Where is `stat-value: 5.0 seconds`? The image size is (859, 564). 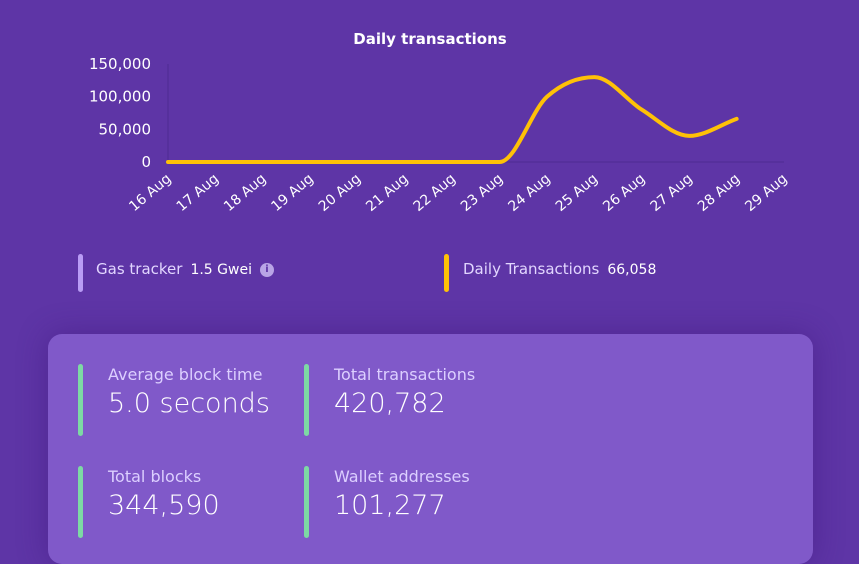
stat-value: 5.0 seconds is located at coordinates (189, 403).